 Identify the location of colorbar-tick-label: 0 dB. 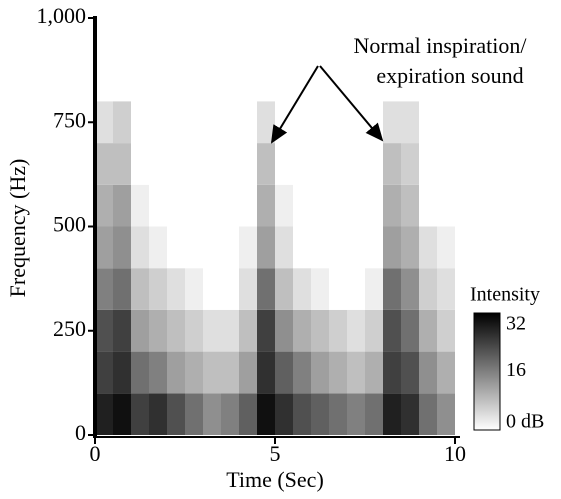
(525, 422).